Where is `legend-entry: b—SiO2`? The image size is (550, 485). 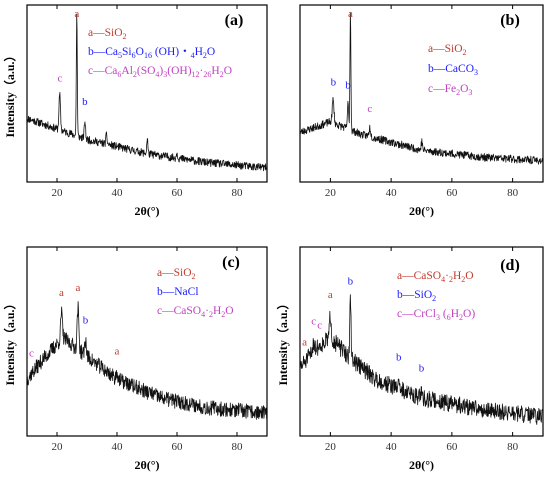
legend-entry: b—SiO2 is located at coordinates (416, 296).